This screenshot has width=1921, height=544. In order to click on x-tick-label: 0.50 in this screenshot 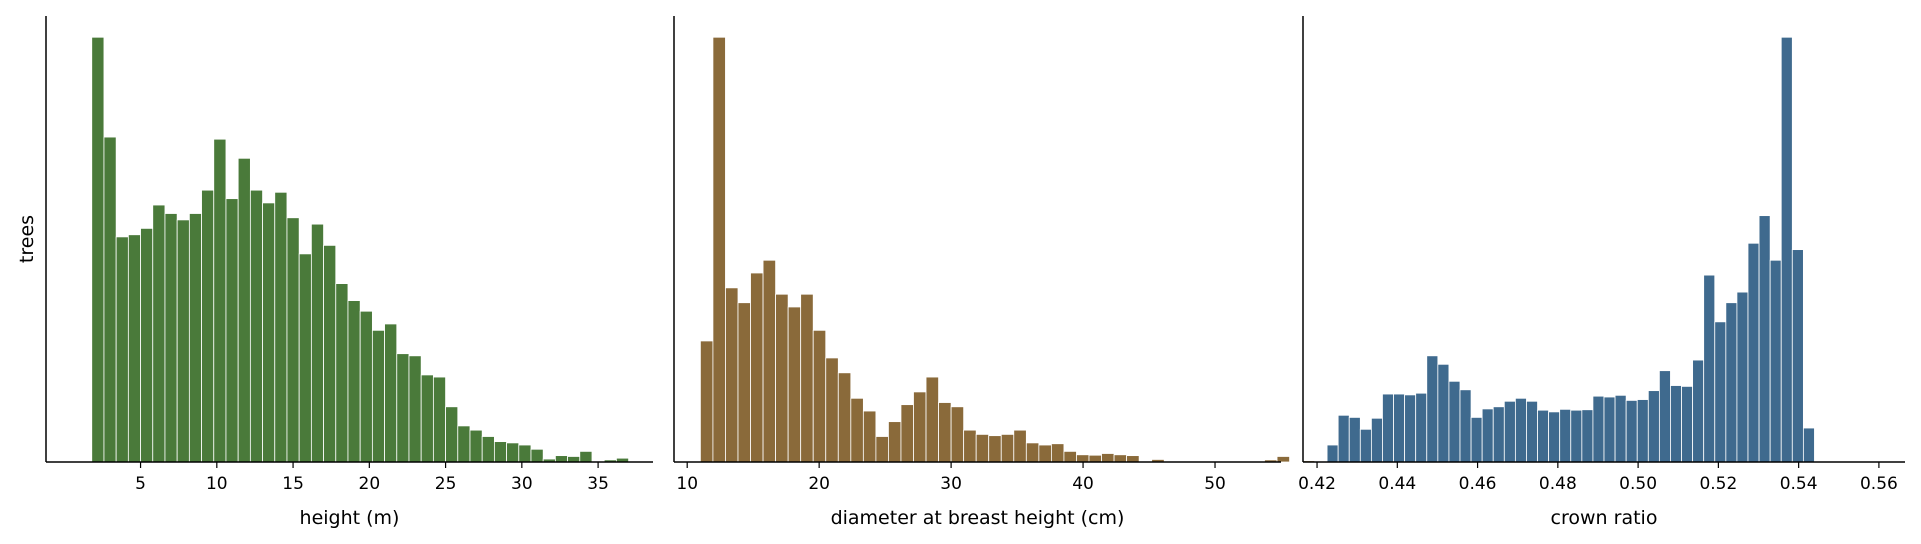, I will do `click(1638, 484)`.